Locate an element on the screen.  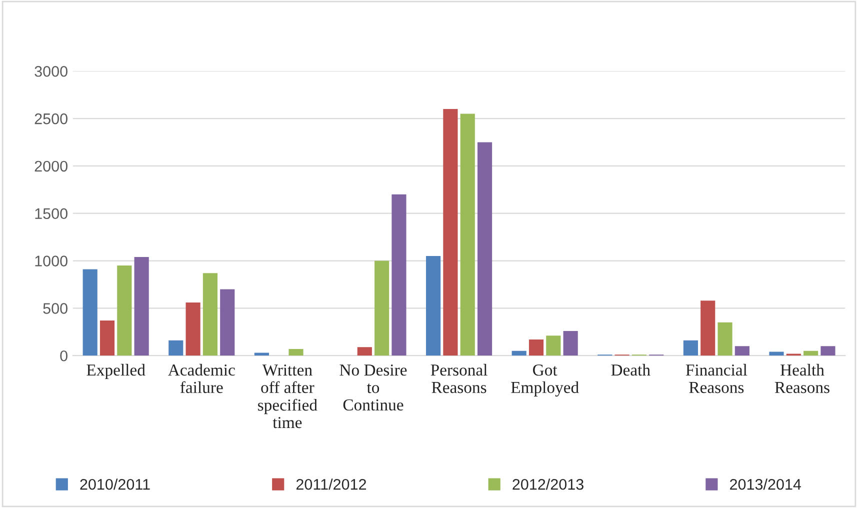
y-tick-label: 2000 is located at coordinates (51, 166).